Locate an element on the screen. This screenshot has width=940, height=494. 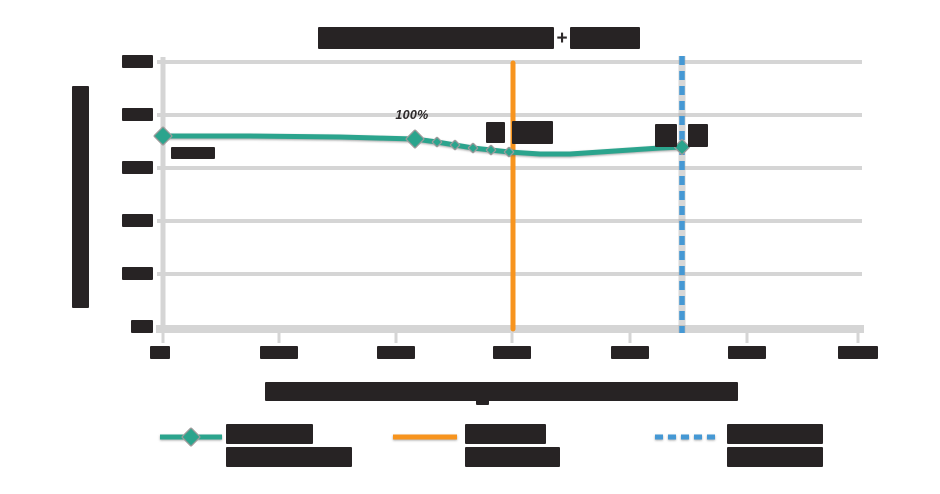
legend-marker-diamond is located at coordinates (191, 437).